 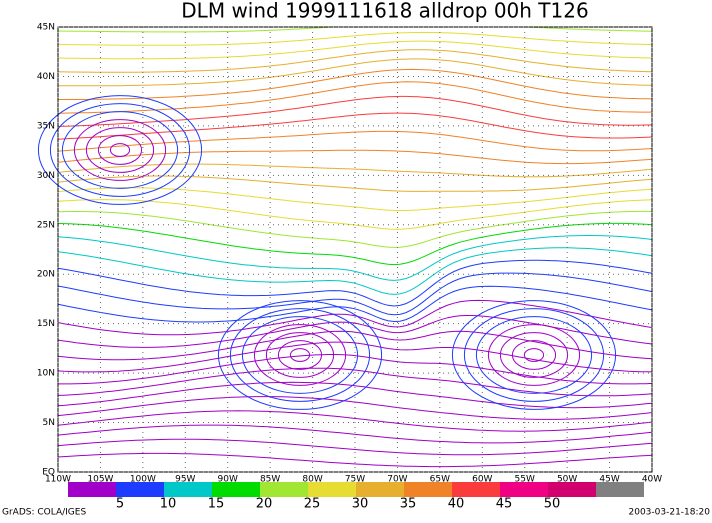 What do you see at coordinates (46, 77) in the screenshot?
I see `lat-tick-label: 40N` at bounding box center [46, 77].